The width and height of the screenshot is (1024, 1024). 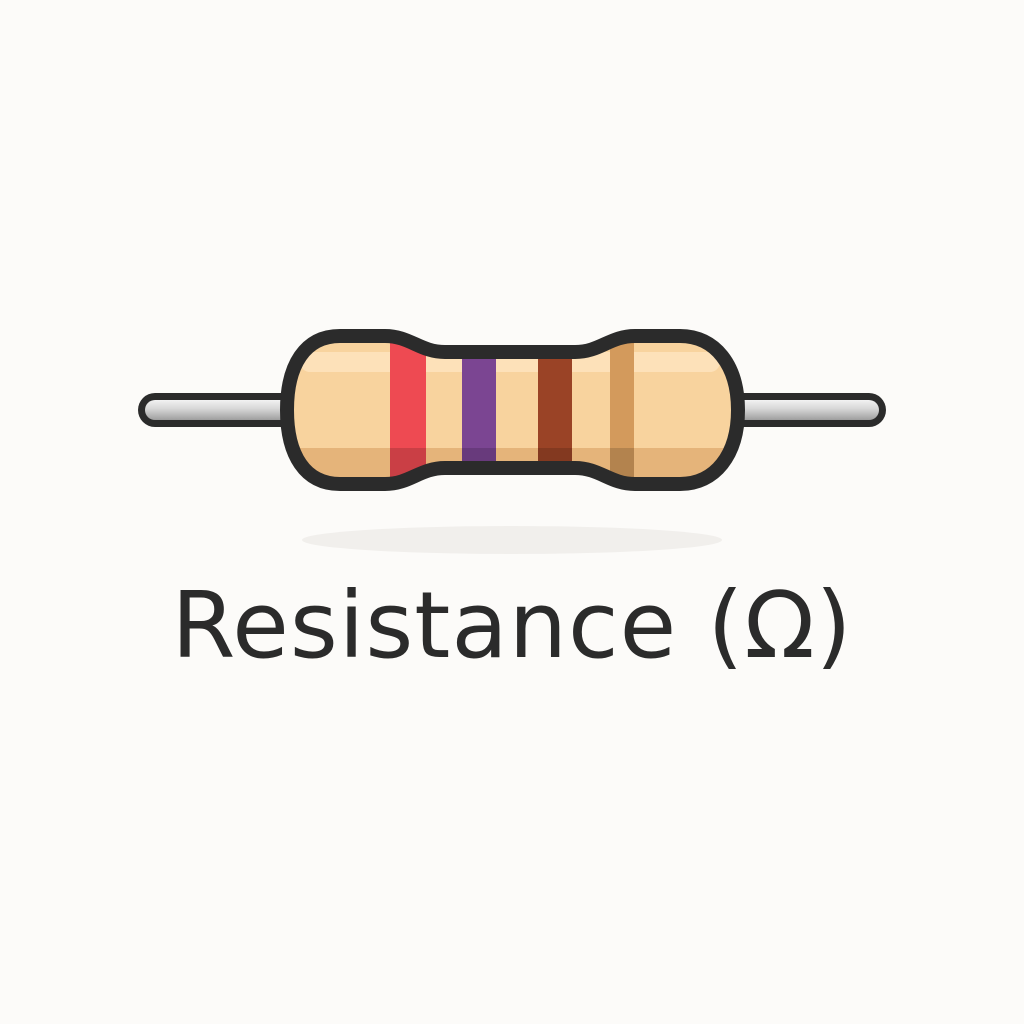 I want to click on resistor-body, so click(x=512, y=410).